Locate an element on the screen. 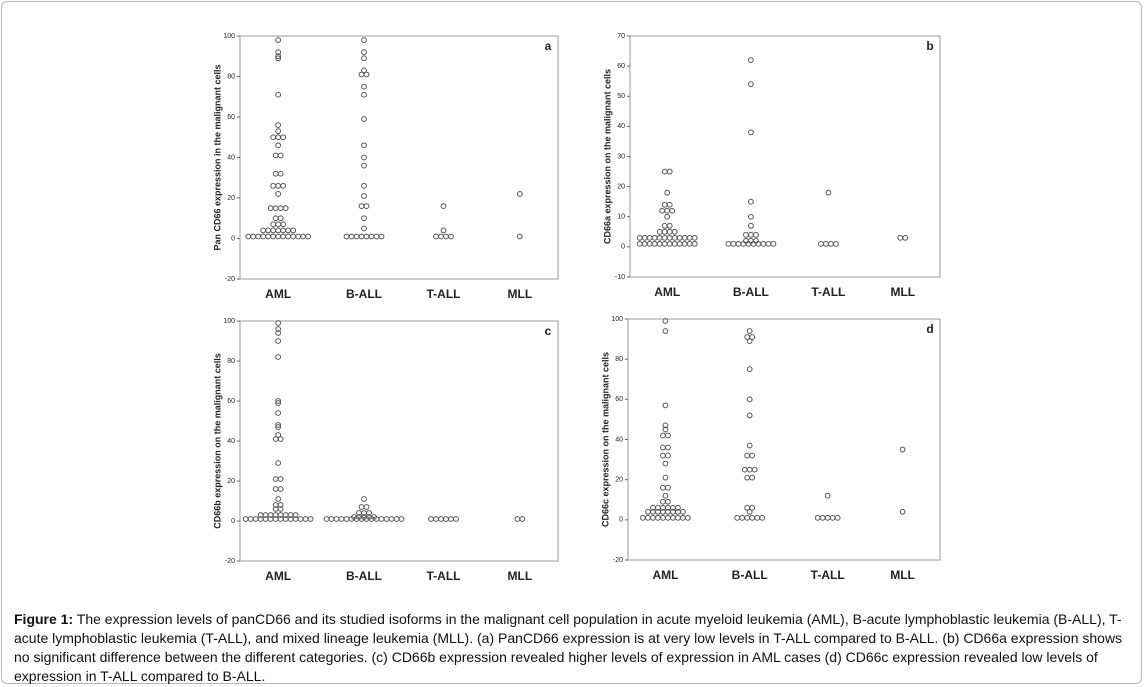 This screenshot has height=687, width=1145. panel-label: a is located at coordinates (548, 46).